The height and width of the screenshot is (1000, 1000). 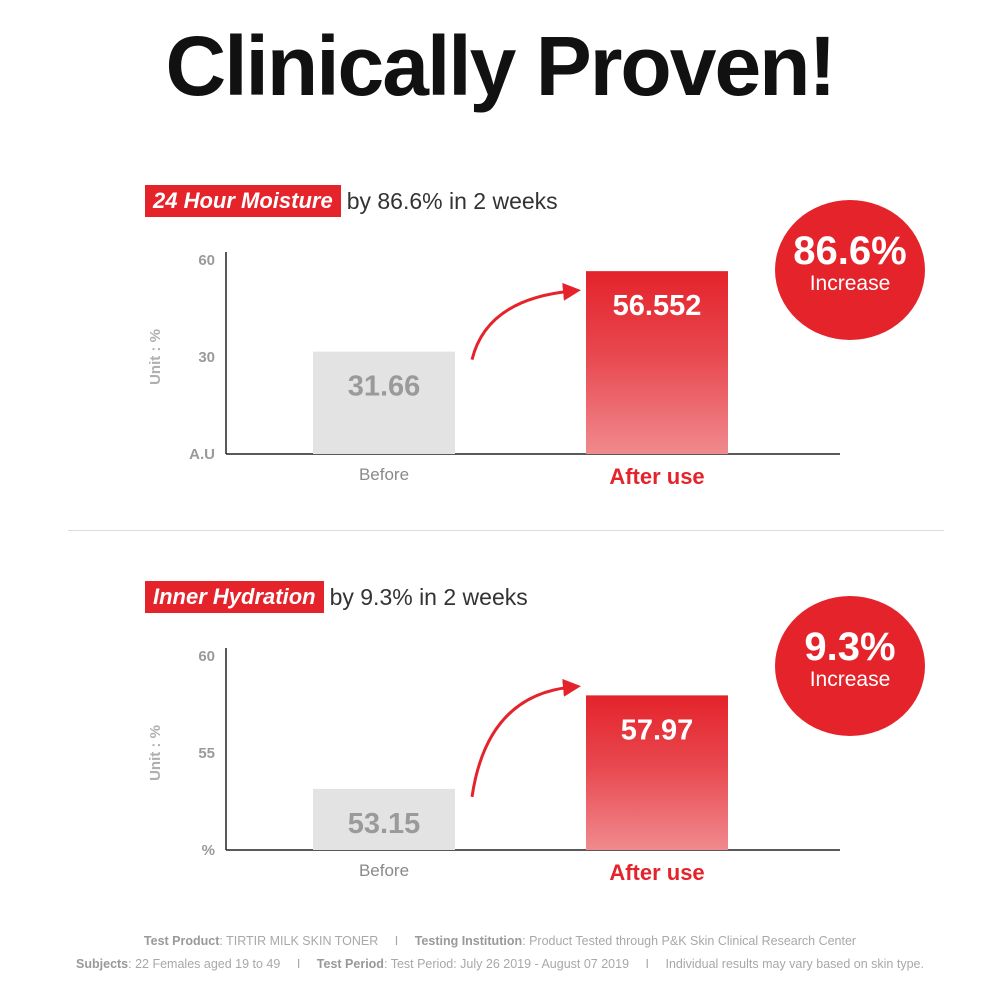 What do you see at coordinates (302, 941) in the screenshot?
I see `footer-value: TIRTIR MILK SKIN TONER` at bounding box center [302, 941].